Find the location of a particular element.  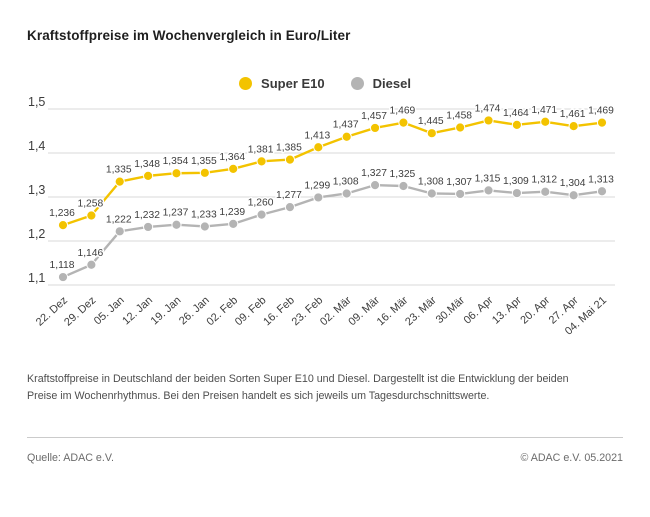

value-label: 1,309 is located at coordinates (516, 181).